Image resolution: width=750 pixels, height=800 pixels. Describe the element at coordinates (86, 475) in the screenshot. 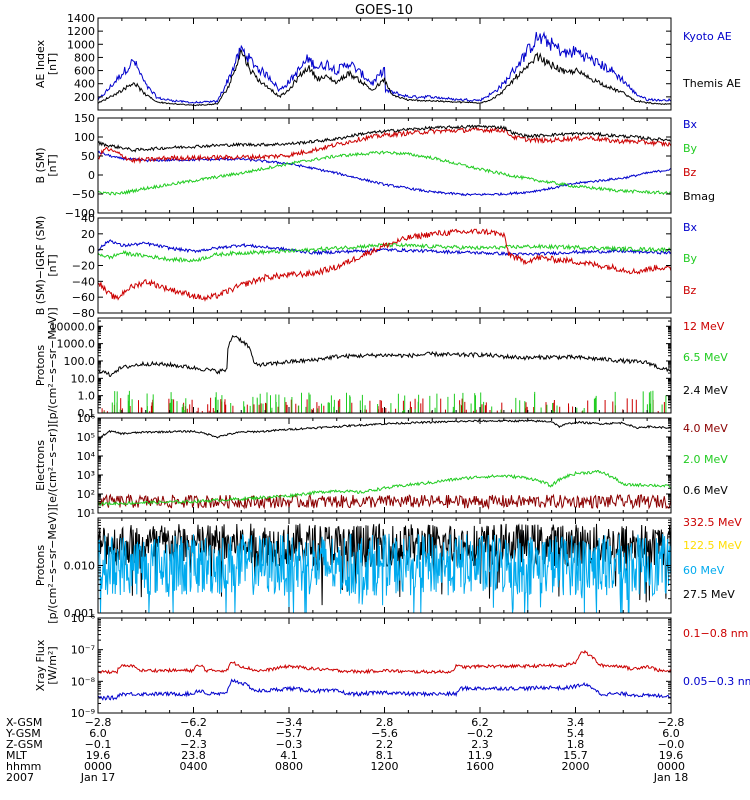

I see `ytick-label: 10³` at that location.